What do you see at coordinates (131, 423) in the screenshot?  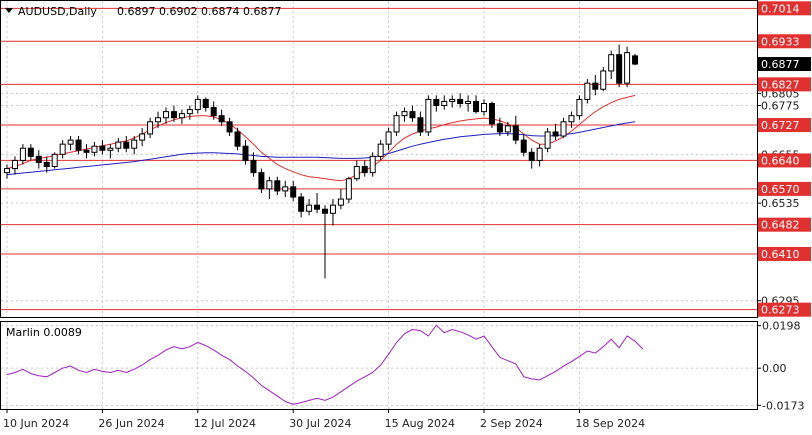 I see `time-axis-label: 26 Jun 2024` at bounding box center [131, 423].